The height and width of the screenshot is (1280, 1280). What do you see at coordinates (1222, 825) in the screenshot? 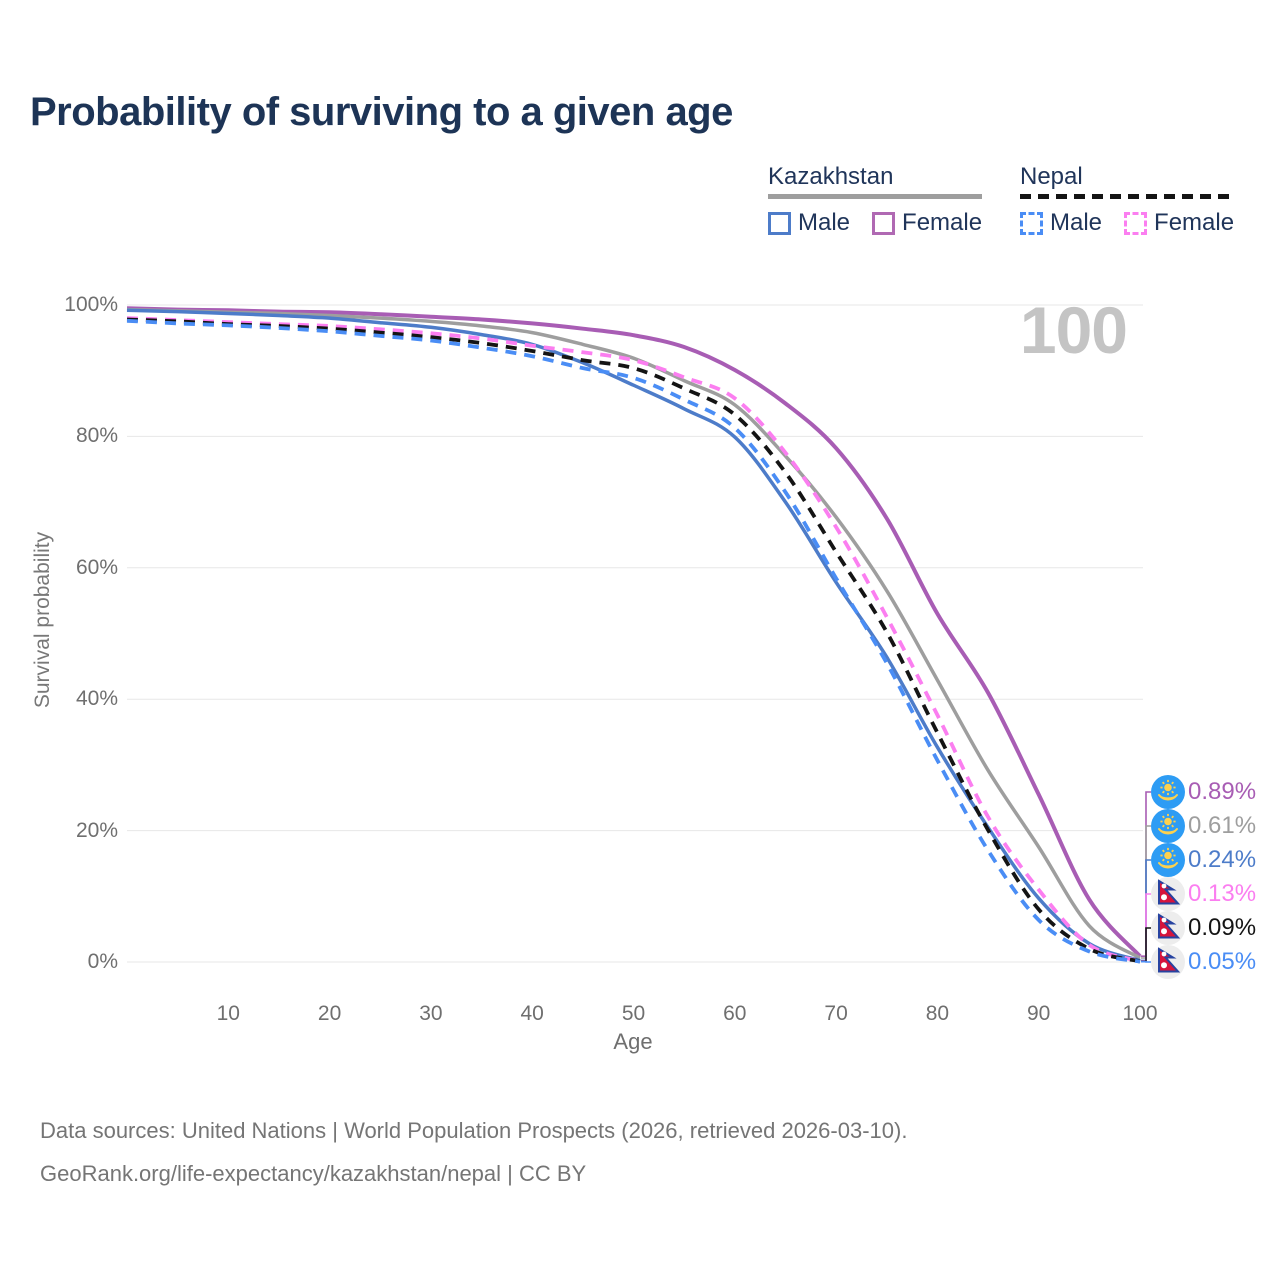
I see `end-value-label-kazakhstan-both-sexes: 0.61%` at bounding box center [1222, 825].